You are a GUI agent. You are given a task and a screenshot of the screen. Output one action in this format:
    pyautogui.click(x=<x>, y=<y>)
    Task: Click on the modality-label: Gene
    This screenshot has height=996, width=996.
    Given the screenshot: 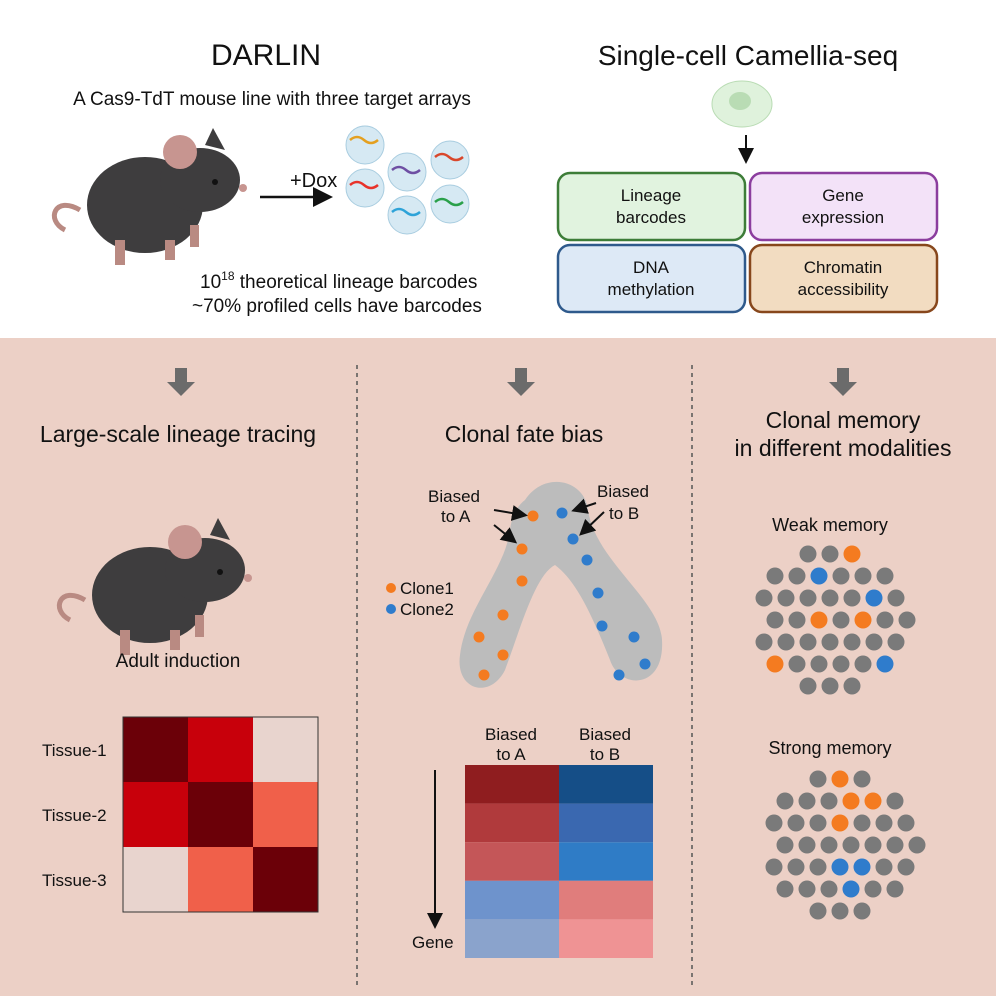 What is the action you would take?
    pyautogui.click(x=843, y=195)
    